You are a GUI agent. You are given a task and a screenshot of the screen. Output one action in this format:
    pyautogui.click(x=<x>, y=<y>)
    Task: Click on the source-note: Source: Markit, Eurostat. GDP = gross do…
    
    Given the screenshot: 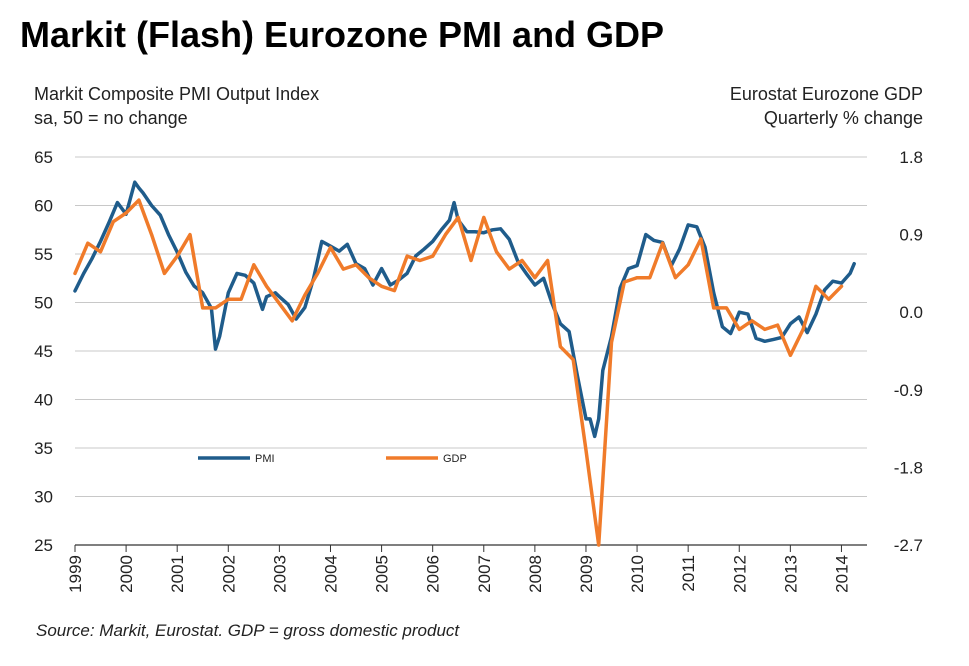 What is the action you would take?
    pyautogui.click(x=248, y=630)
    